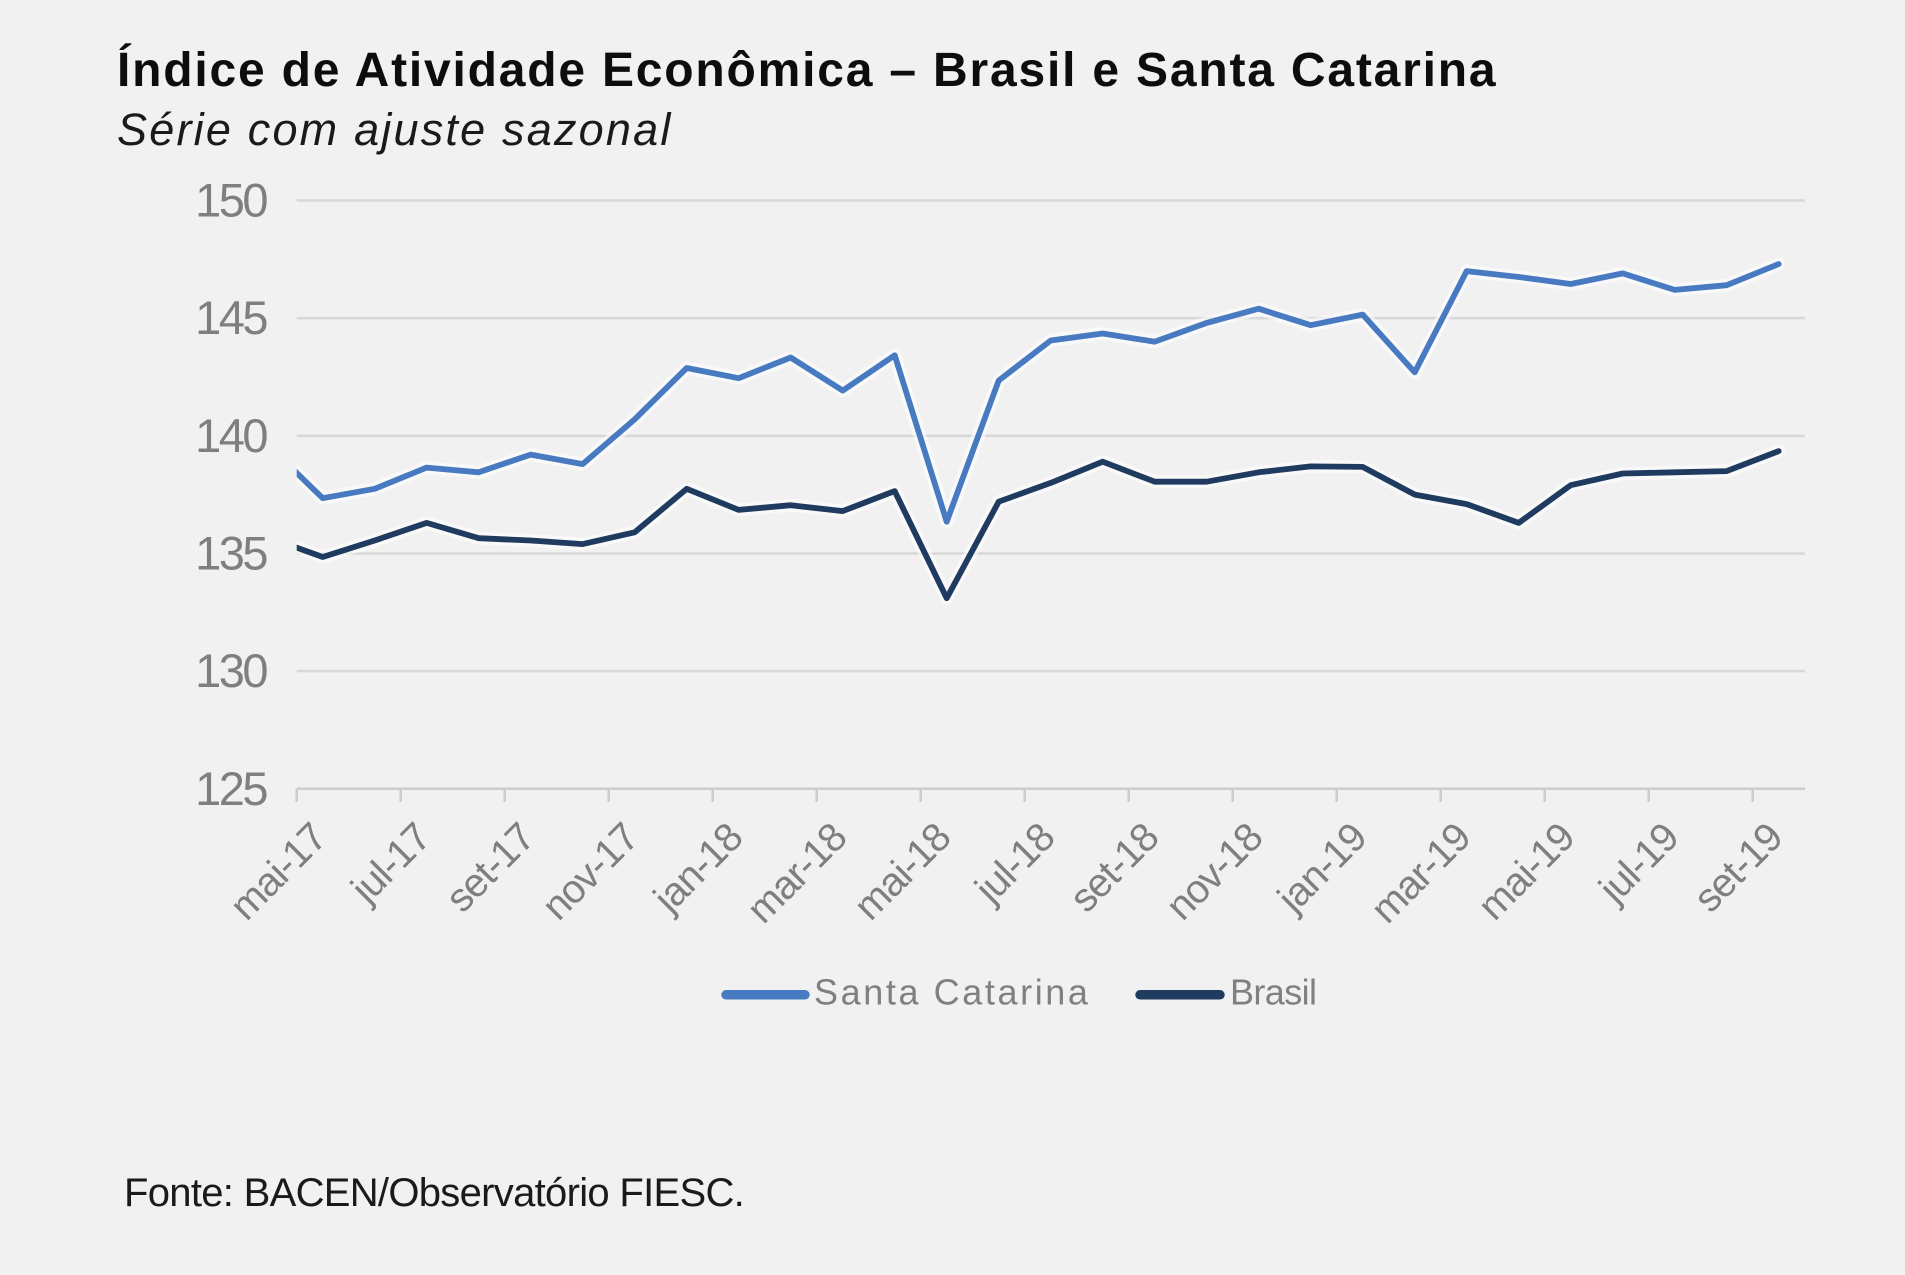 The image size is (1905, 1275). What do you see at coordinates (1273, 992) in the screenshot?
I see `svg-text: Brasil` at bounding box center [1273, 992].